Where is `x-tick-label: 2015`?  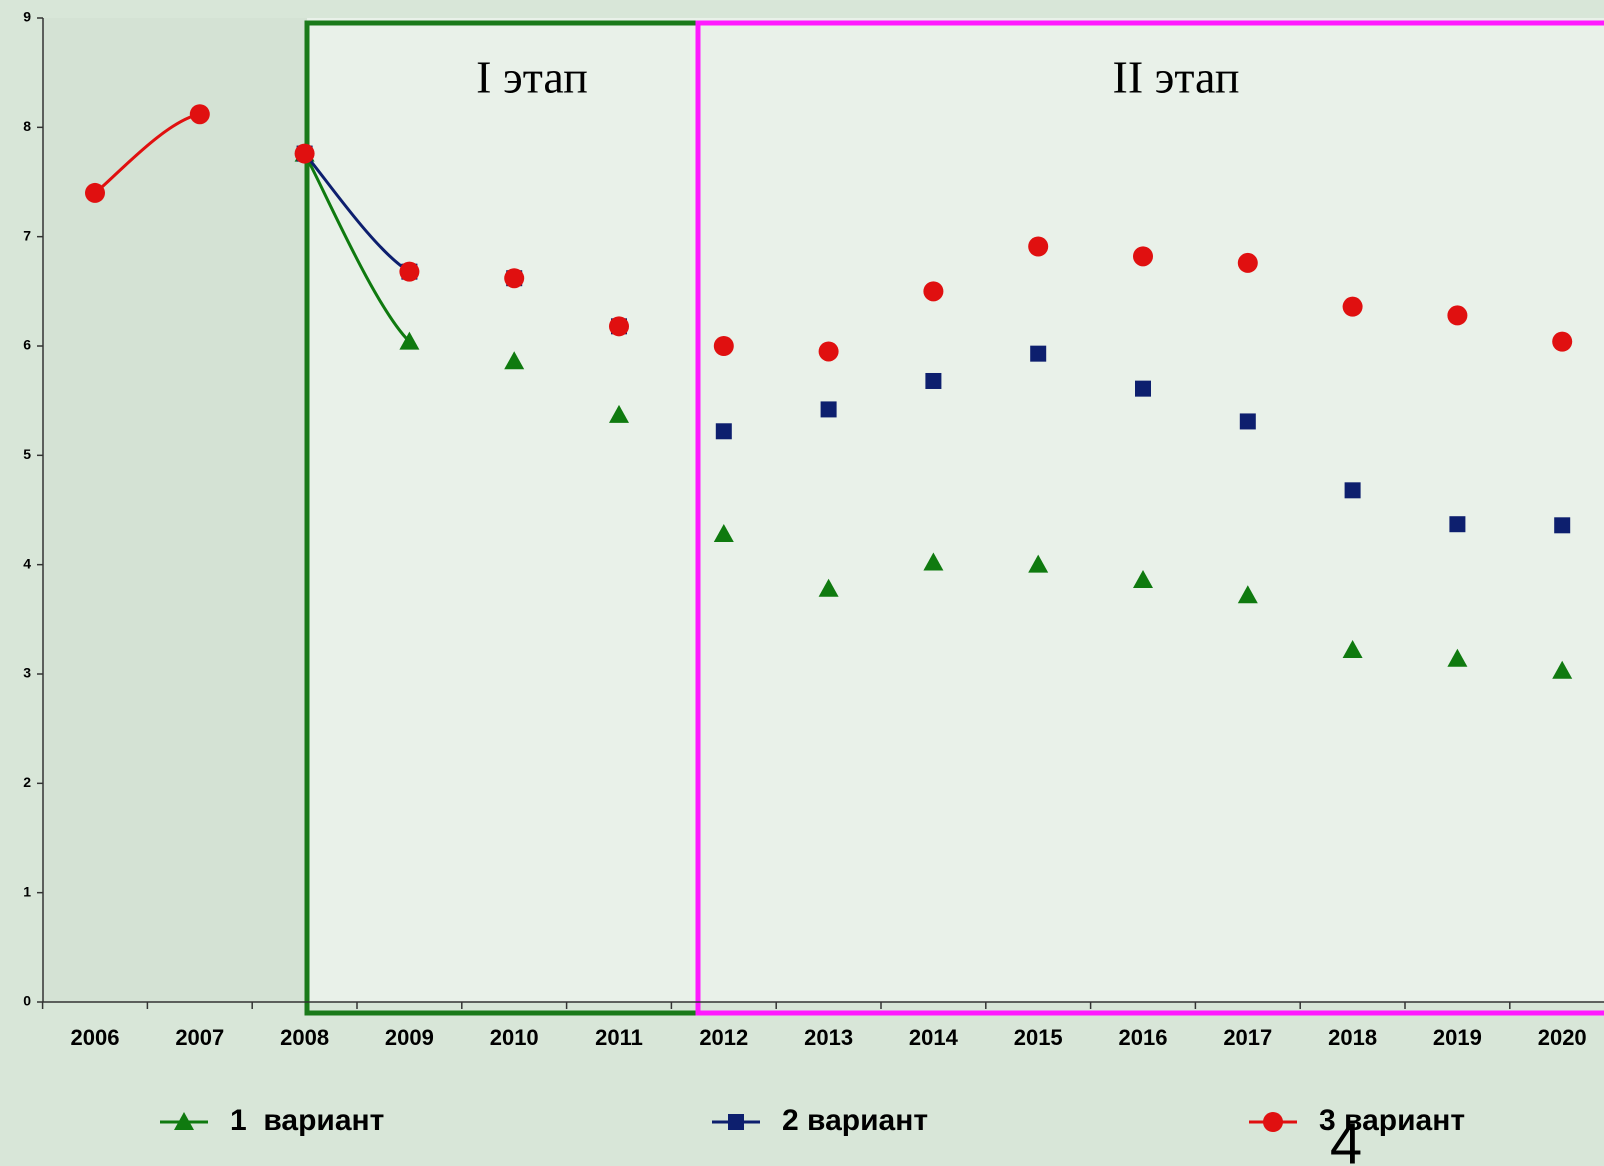 x-tick-label: 2015 is located at coordinates (1038, 1037).